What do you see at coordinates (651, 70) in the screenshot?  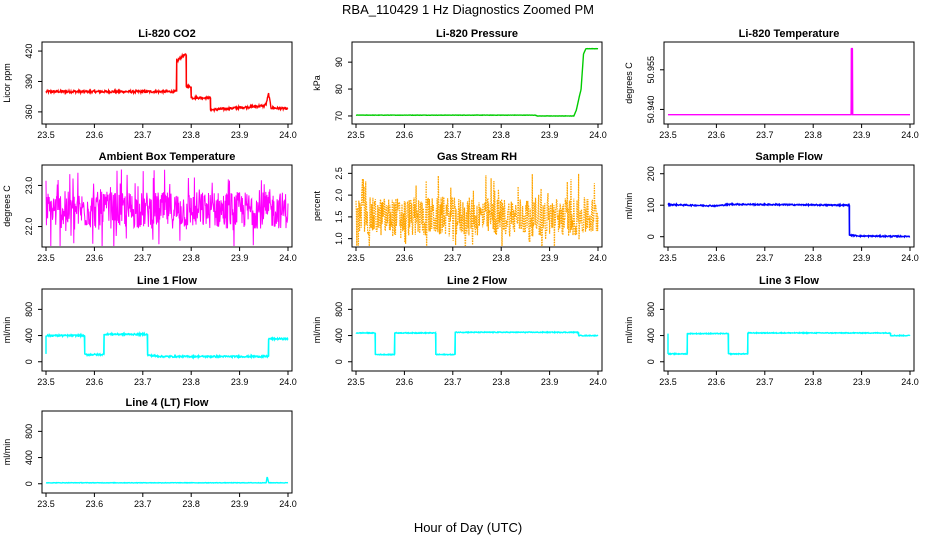 I see `y-tick-label: 50.955` at bounding box center [651, 70].